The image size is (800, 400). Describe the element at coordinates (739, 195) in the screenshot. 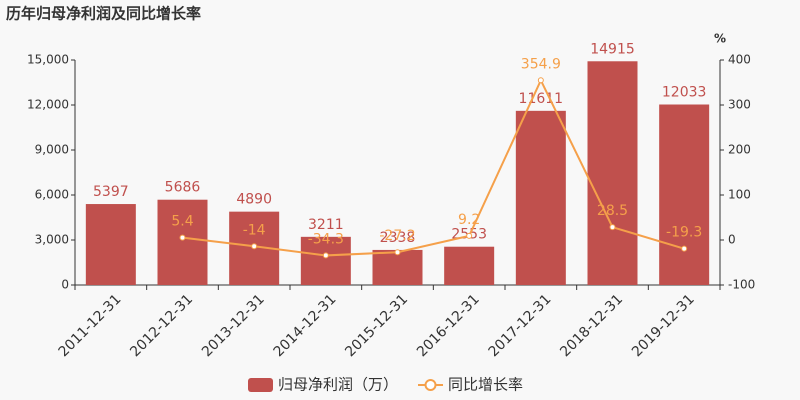

I see `y2-tick-label: 100` at that location.